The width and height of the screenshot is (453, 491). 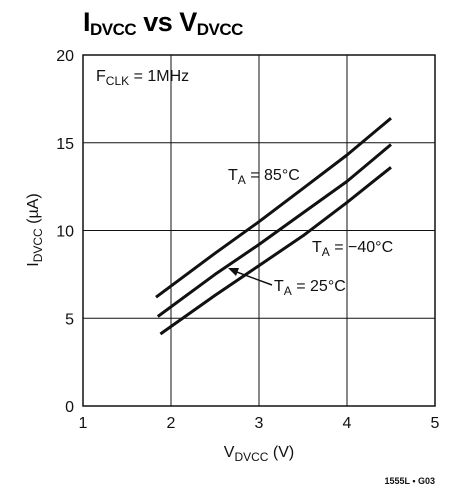 I want to click on label-25c: TA = 25°C, so click(x=310, y=288).